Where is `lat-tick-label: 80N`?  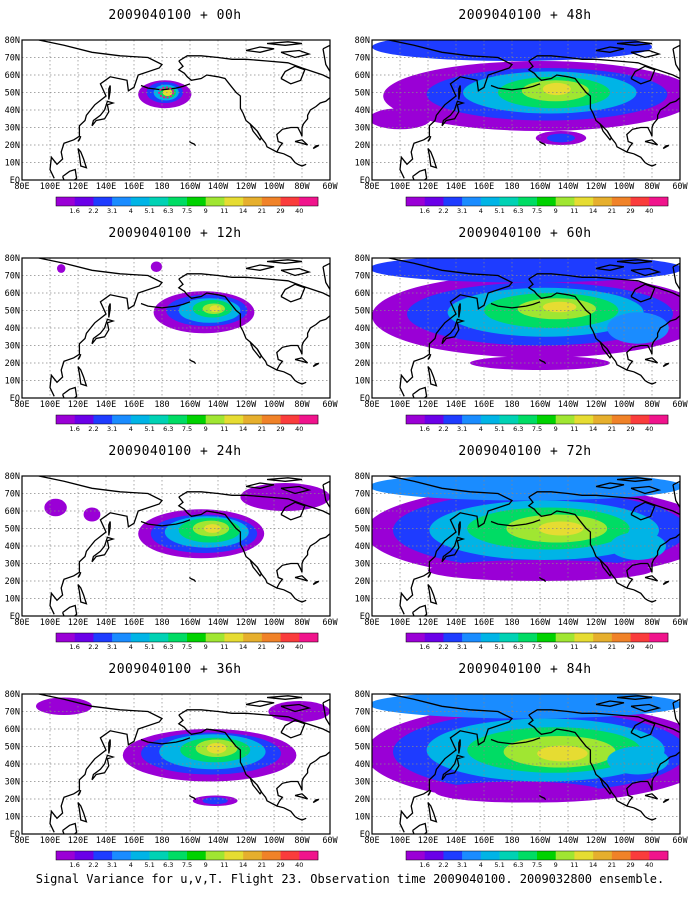
lat-tick-label: 80N is located at coordinates (12, 477).